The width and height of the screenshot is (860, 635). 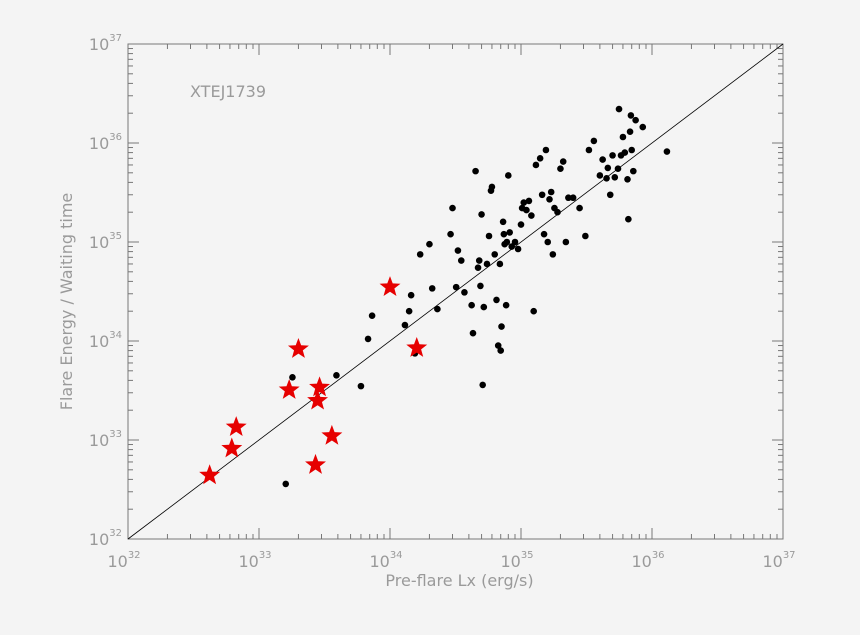 What do you see at coordinates (313, 380) in the screenshot?
I see `star-series-layer` at bounding box center [313, 380].